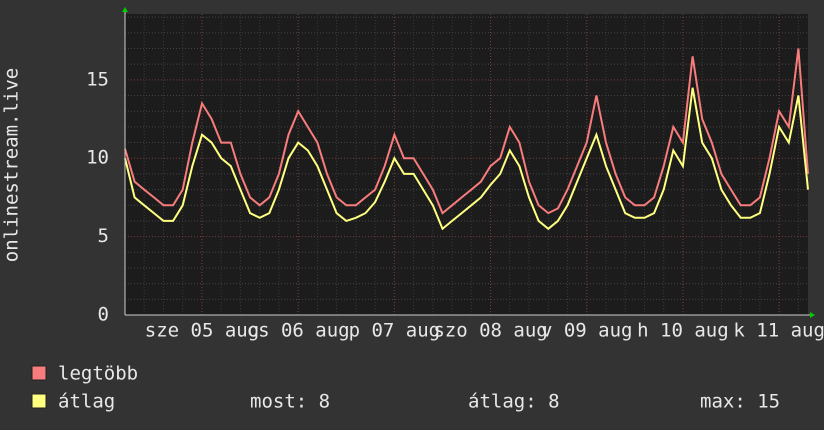 This screenshot has width=824, height=430. I want to click on x-axis-arrow, so click(812, 315).